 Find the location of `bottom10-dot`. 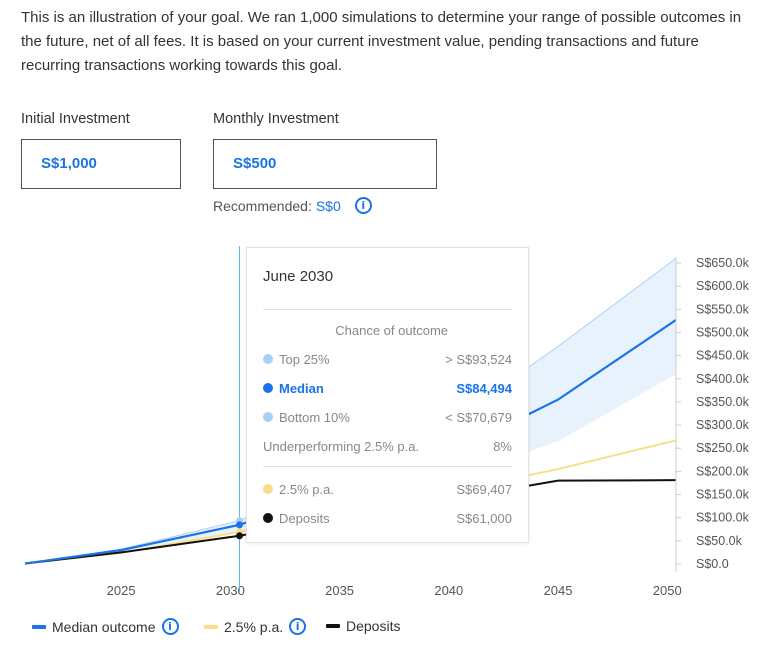

bottom10-dot is located at coordinates (268, 417).